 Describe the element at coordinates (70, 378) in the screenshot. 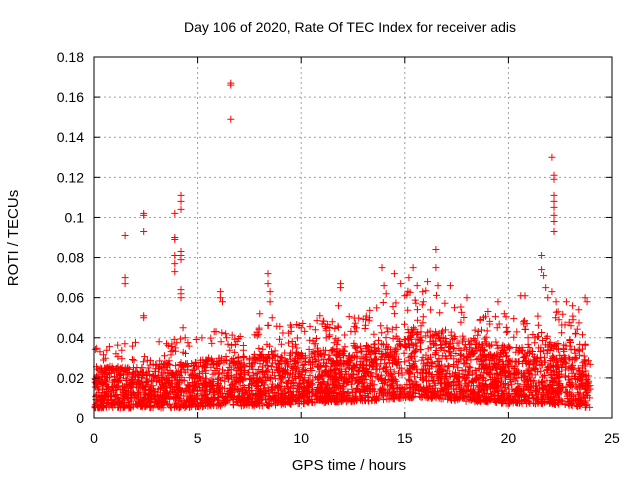

I see `y-tick-label: 0.02` at that location.